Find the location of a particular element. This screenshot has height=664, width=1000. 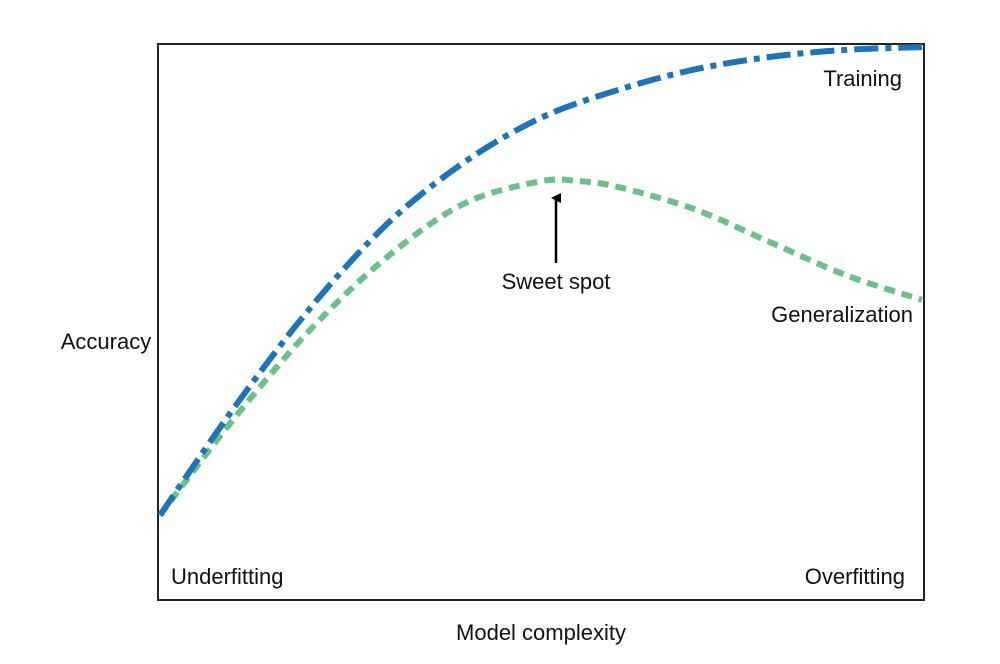

x-axis-label: Model complexity is located at coordinates (541, 632).